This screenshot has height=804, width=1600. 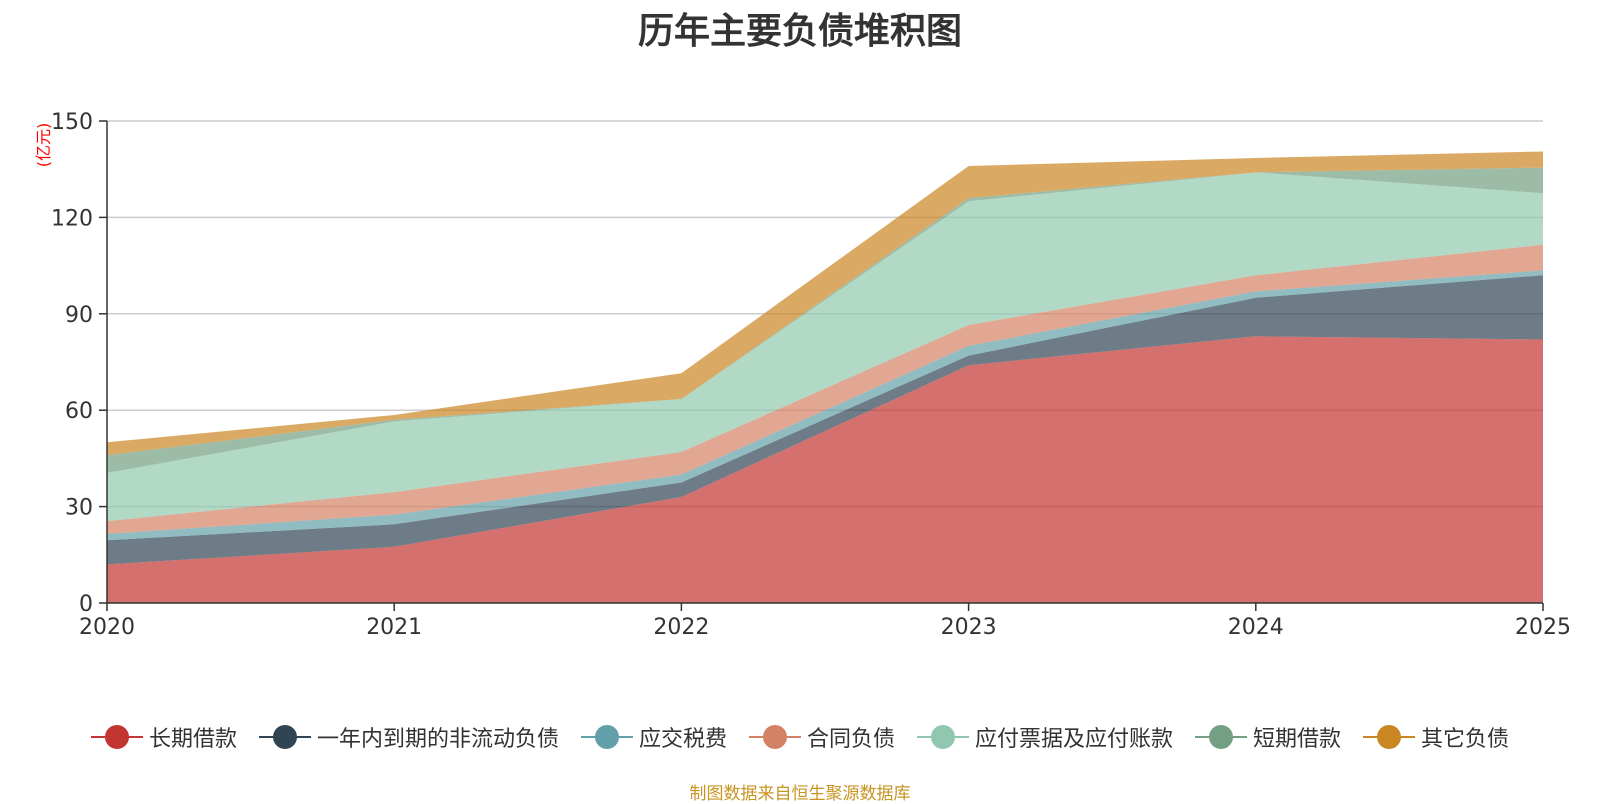 I want to click on x-tick-label: 2022, so click(x=681, y=627).